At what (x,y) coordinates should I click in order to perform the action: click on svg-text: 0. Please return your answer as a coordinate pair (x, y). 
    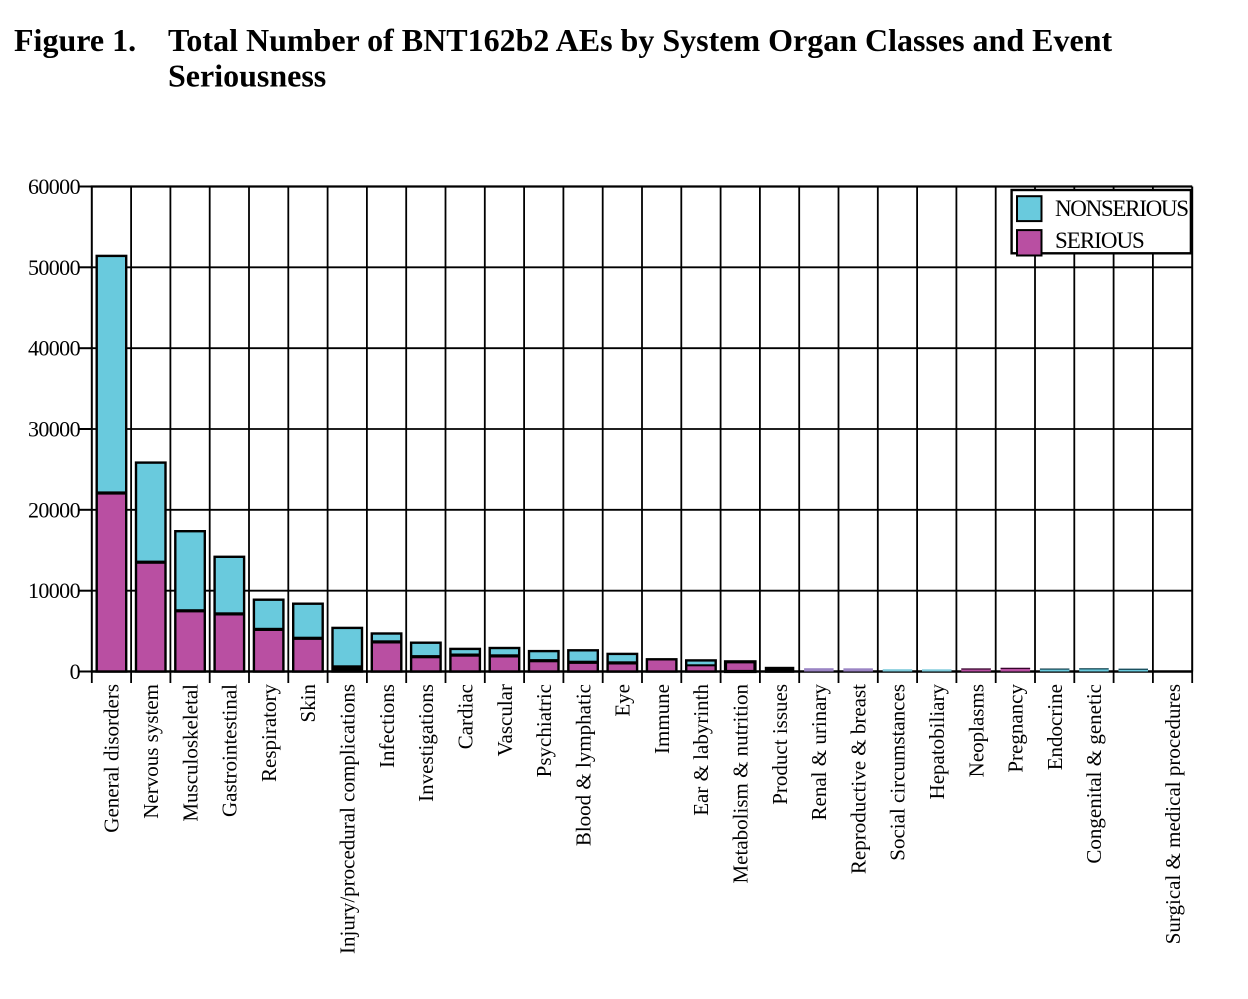
    Looking at the image, I should click on (75, 671).